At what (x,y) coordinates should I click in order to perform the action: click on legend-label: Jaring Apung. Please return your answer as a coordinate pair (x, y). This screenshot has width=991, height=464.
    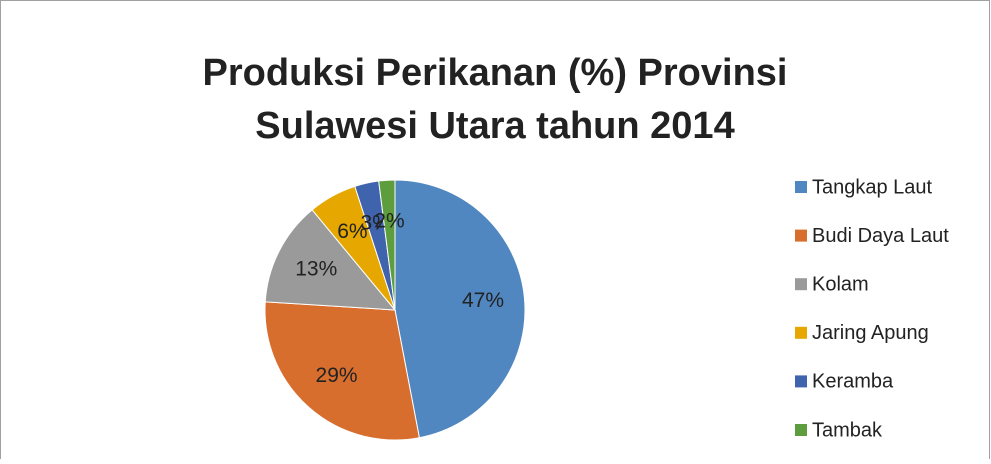
    Looking at the image, I should click on (870, 333).